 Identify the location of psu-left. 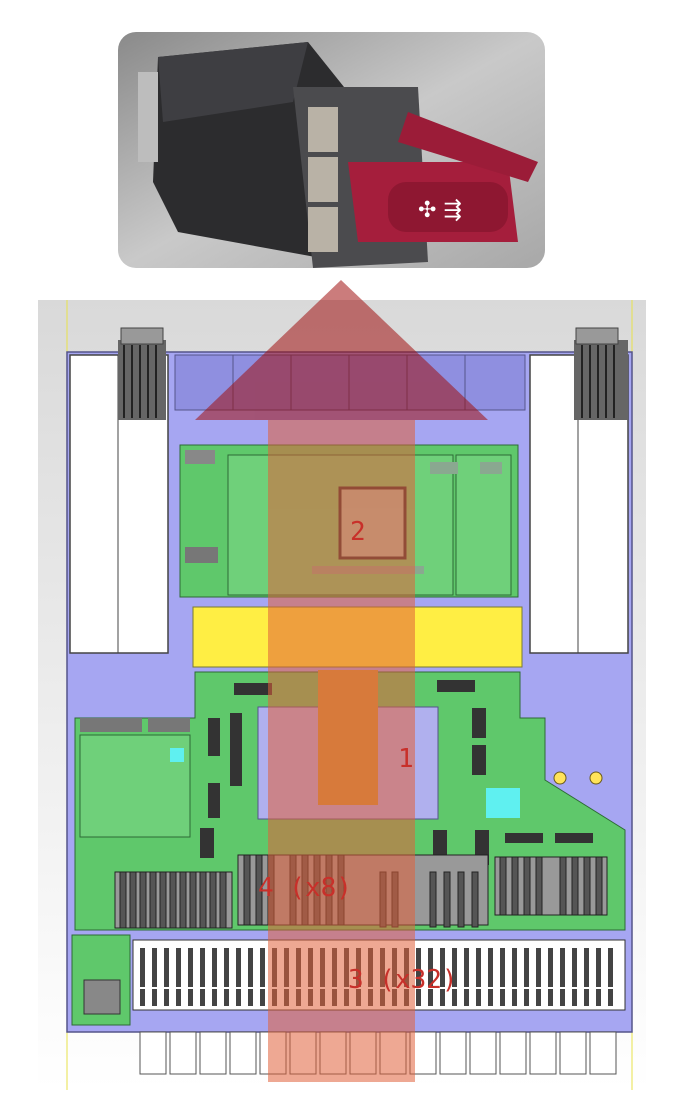
(119, 490).